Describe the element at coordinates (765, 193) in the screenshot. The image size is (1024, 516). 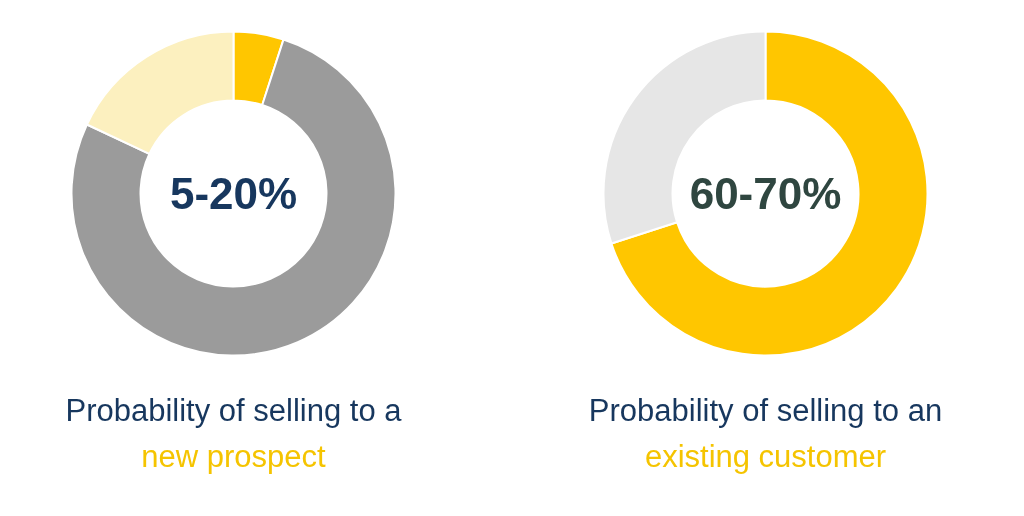
I see `text: 60-70%` at that location.